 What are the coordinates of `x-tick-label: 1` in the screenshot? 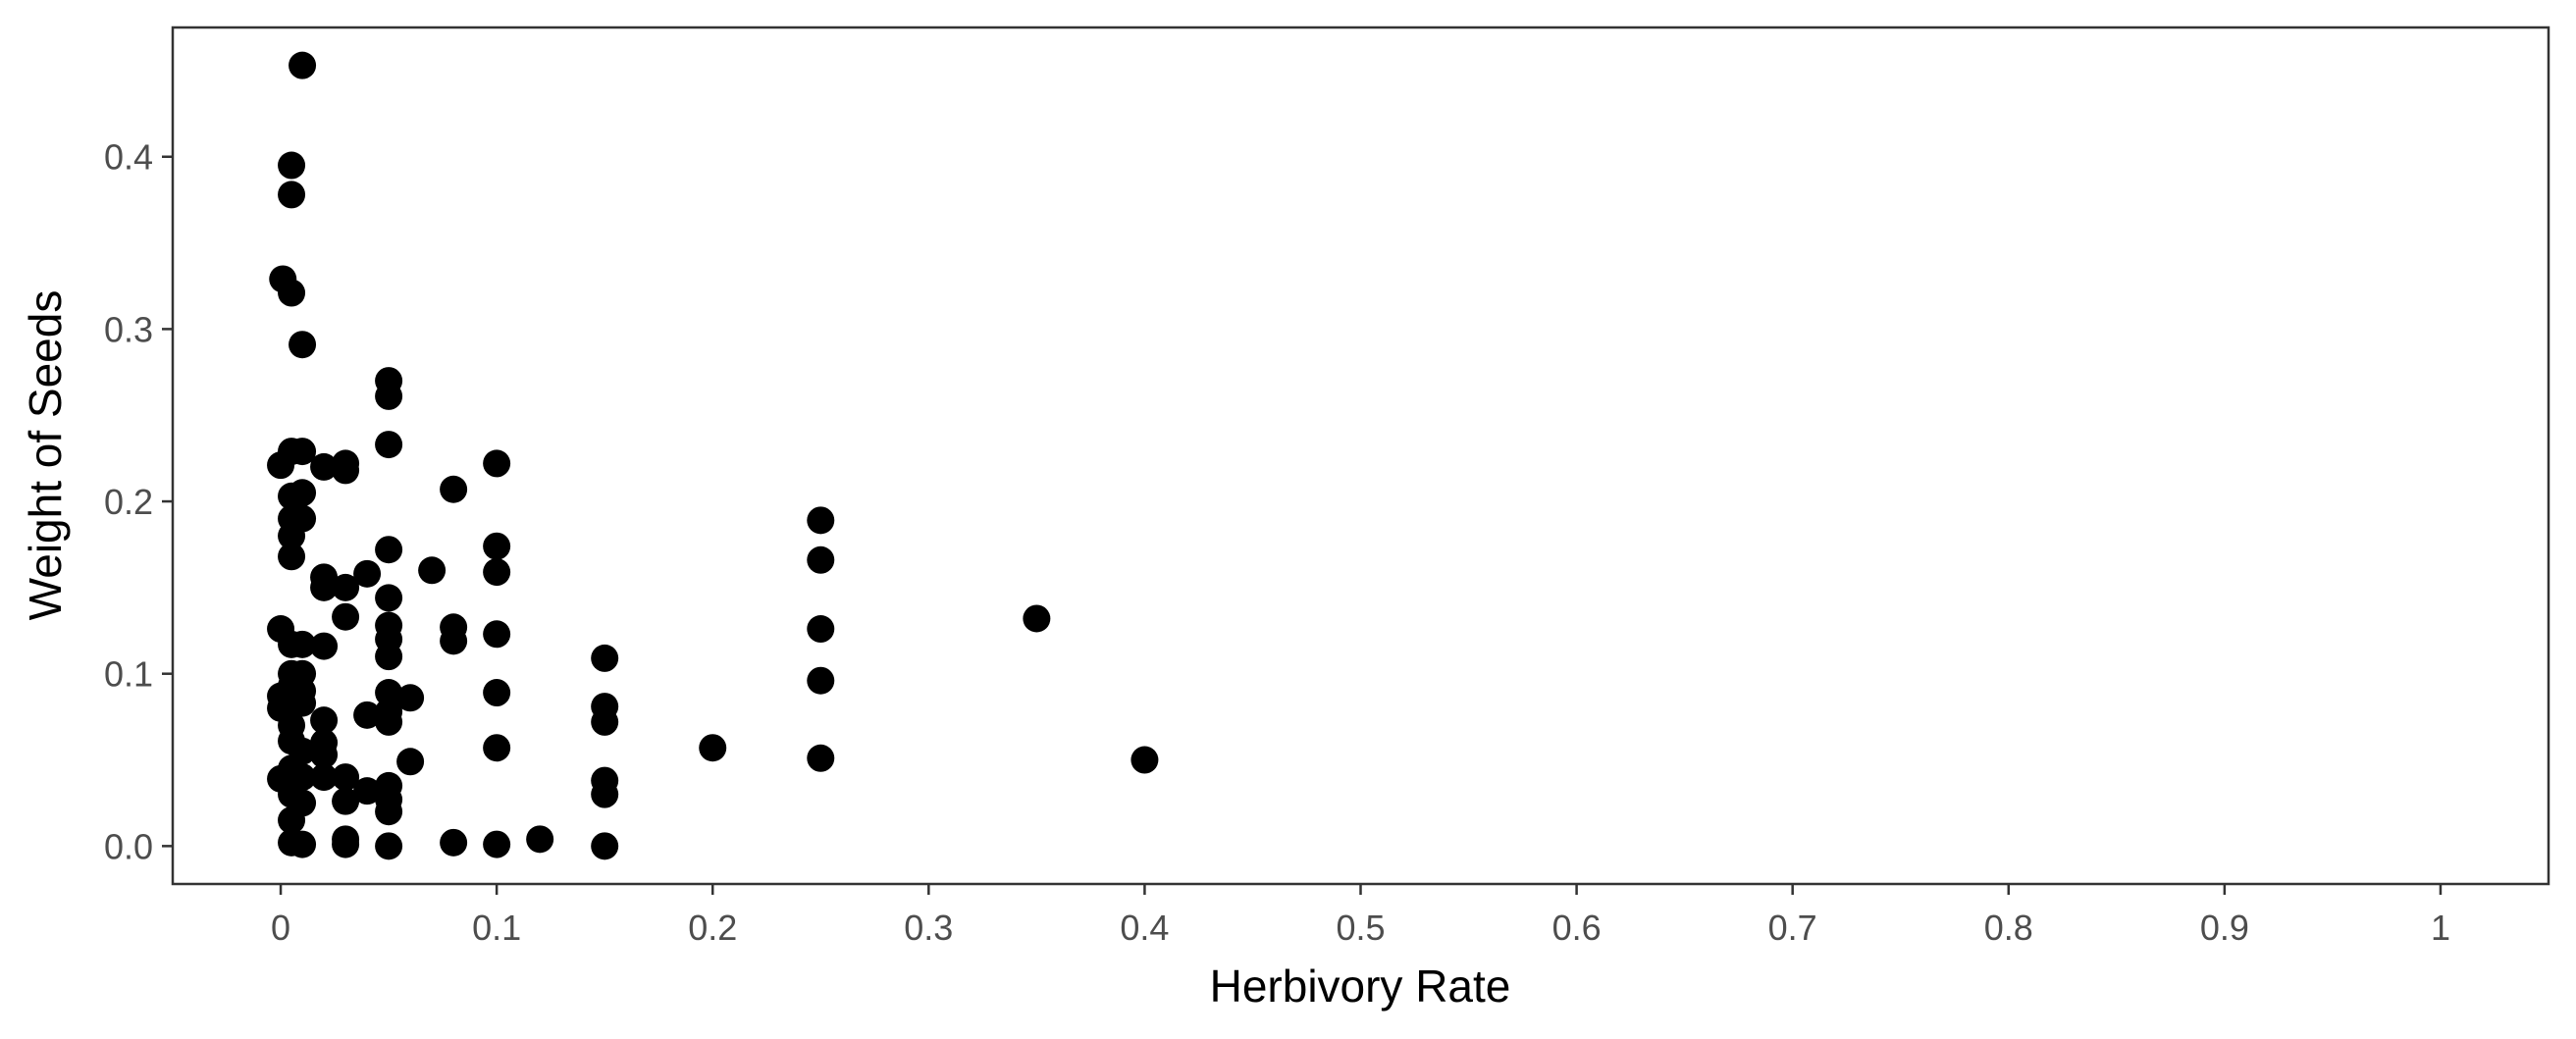 It's located at (2440, 928).